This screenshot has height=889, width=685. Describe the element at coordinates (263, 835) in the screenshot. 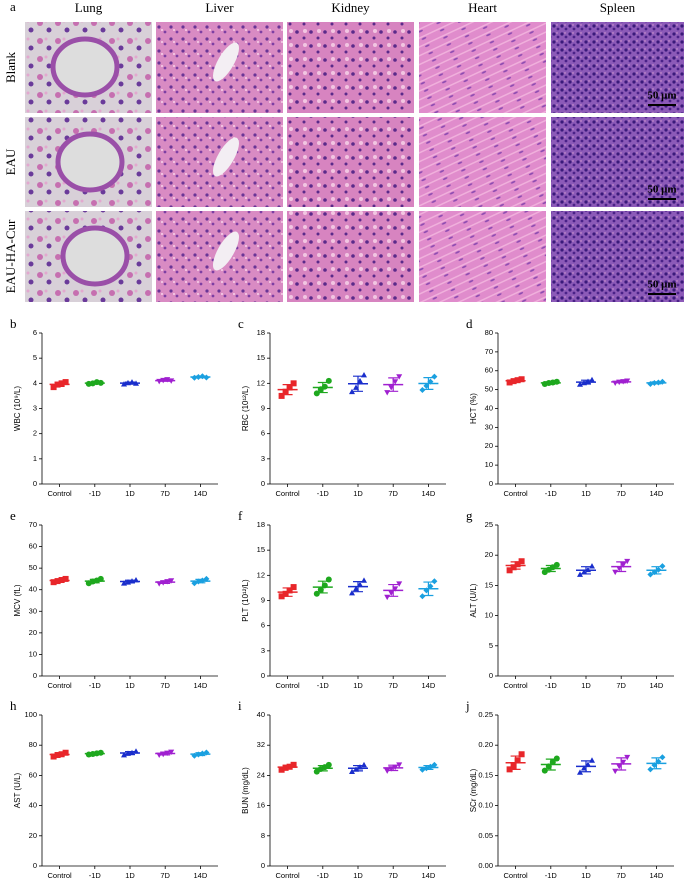

I see `y-tick-label: 8` at that location.